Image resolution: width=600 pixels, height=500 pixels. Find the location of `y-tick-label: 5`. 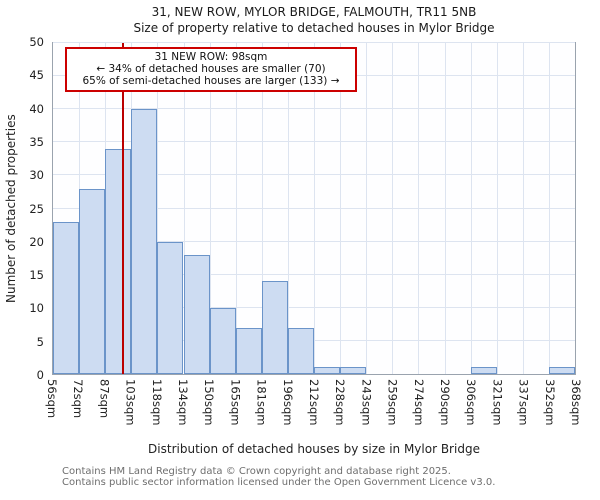

y-tick-label: 5 is located at coordinates (40, 341).